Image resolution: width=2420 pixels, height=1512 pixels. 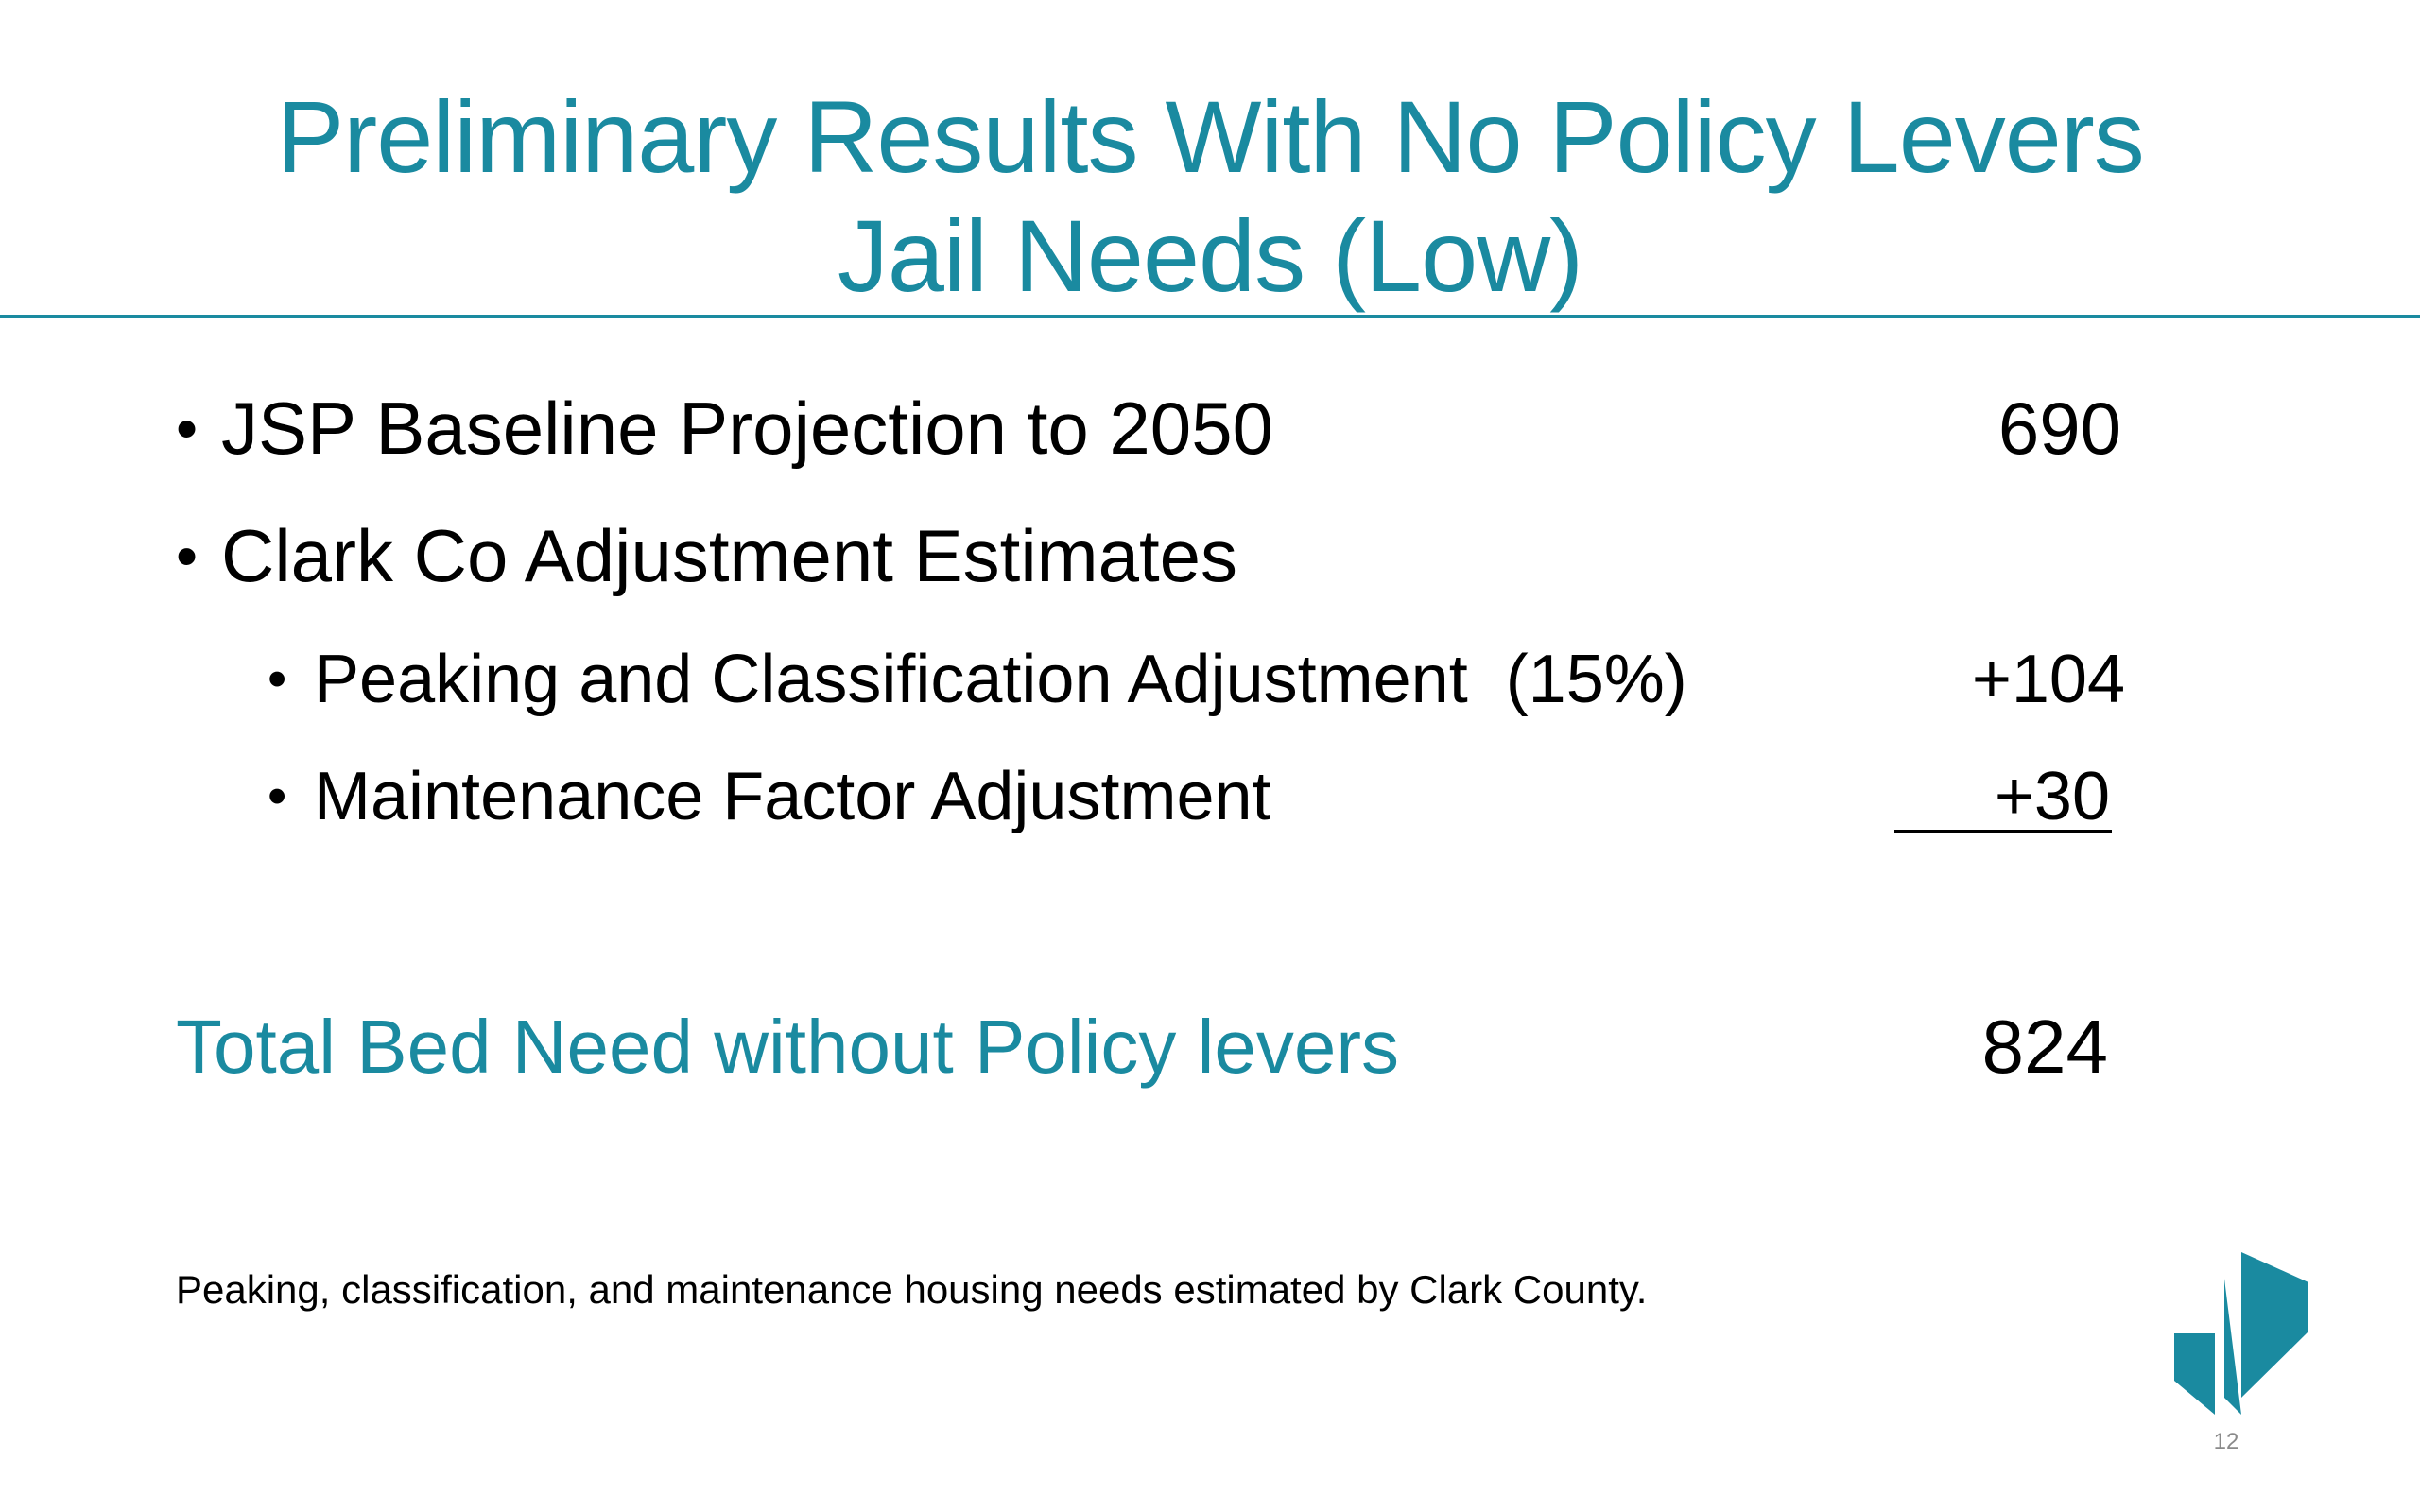 I want to click on page-number: 12, so click(x=2226, y=1441).